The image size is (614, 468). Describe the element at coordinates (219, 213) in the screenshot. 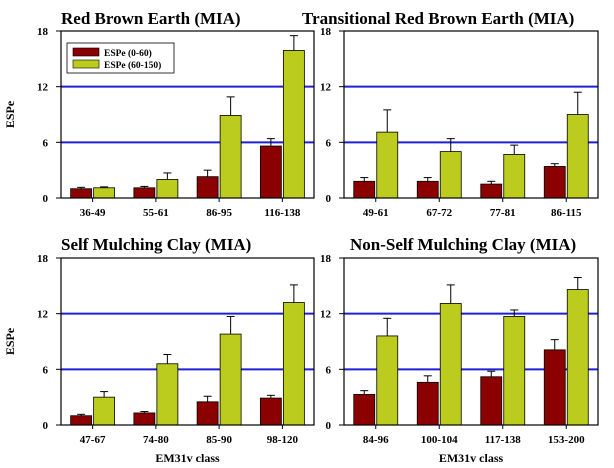

I see `x-tick-label: 86-95` at that location.